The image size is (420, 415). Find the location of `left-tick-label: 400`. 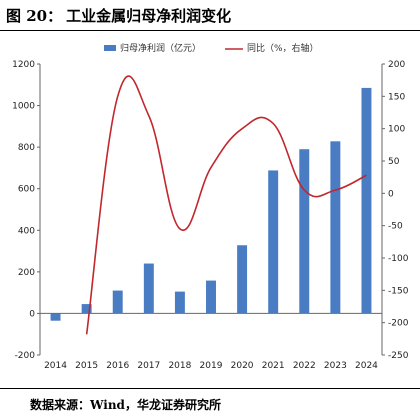

left-tick-label: 400 is located at coordinates (26, 231).